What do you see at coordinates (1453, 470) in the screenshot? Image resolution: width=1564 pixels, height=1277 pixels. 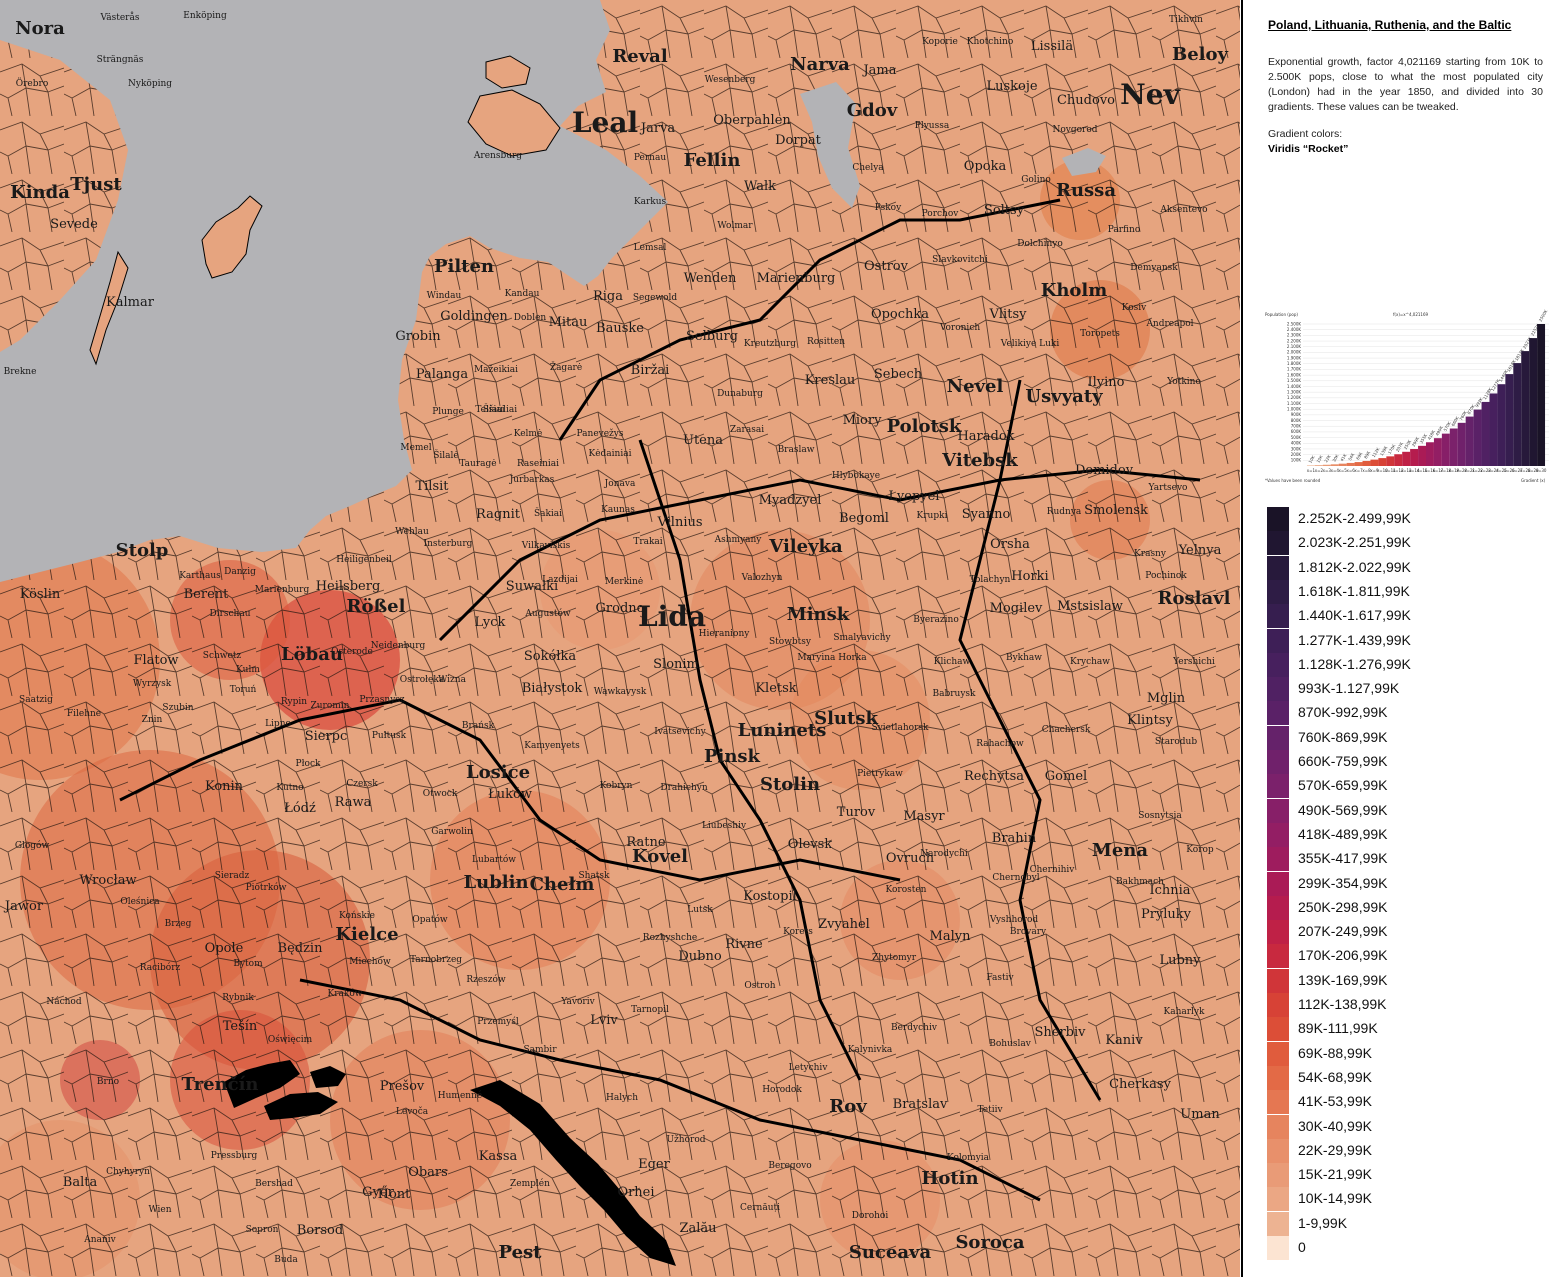 I see `chart-x-tick: x=19` at bounding box center [1453, 470].